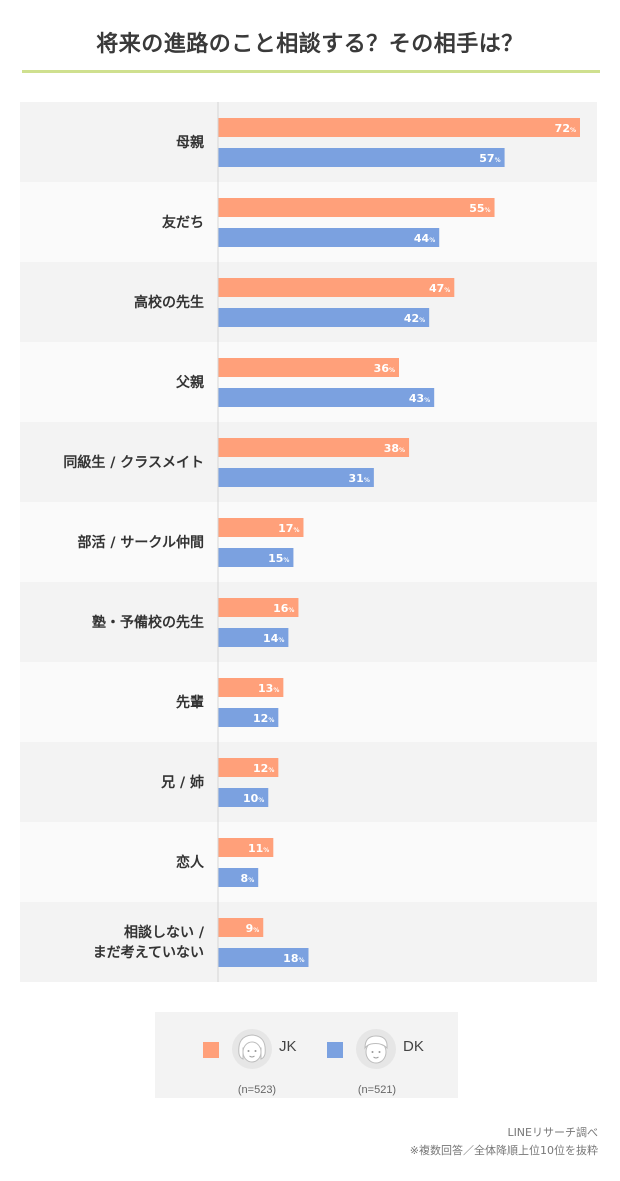  Describe the element at coordinates (190, 862) in the screenshot. I see `category-label: 恋人` at that location.